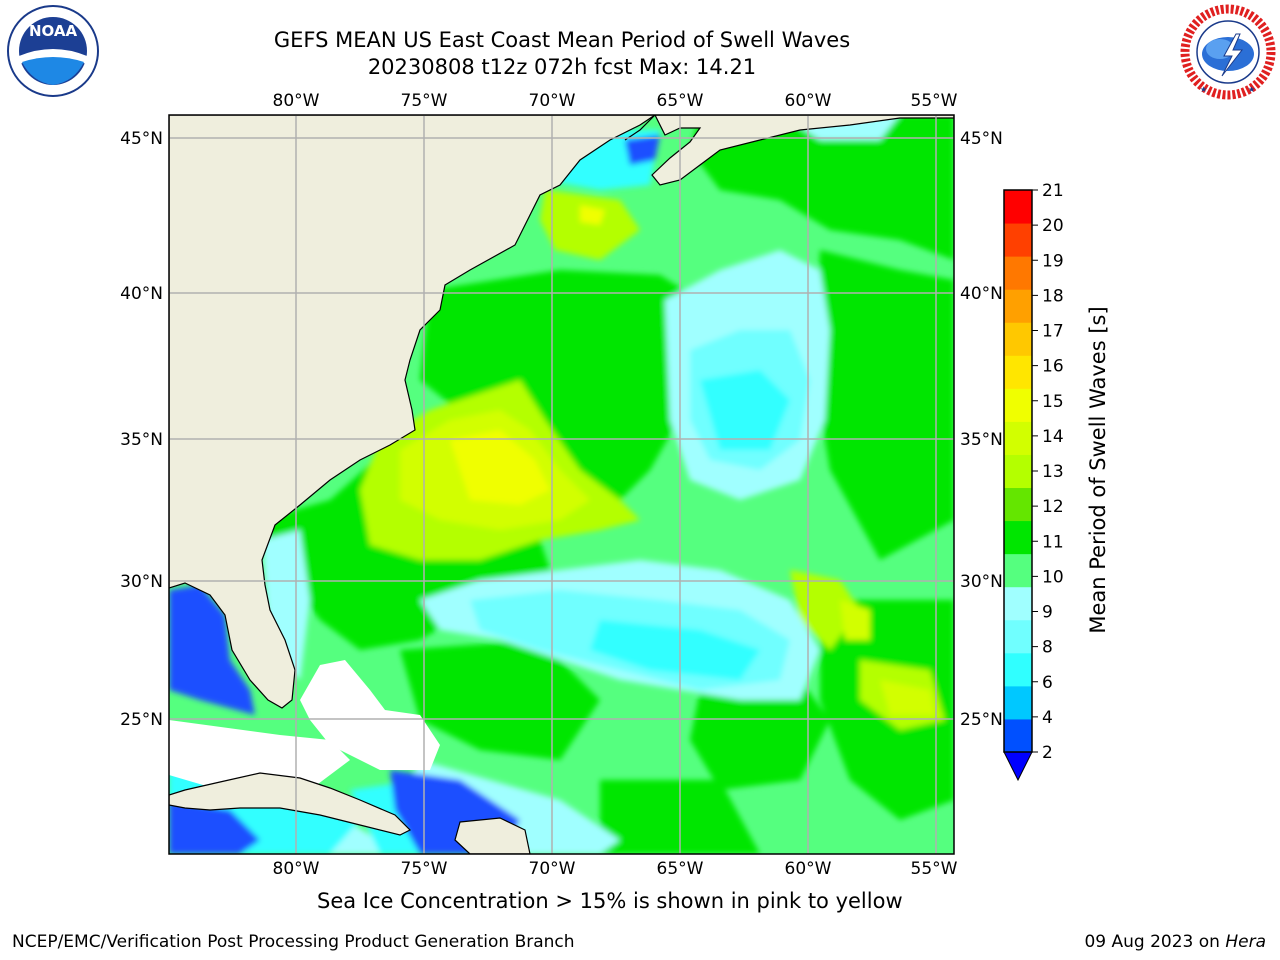  Describe the element at coordinates (808, 101) in the screenshot. I see `lon-tick-top: 60°W` at that location.